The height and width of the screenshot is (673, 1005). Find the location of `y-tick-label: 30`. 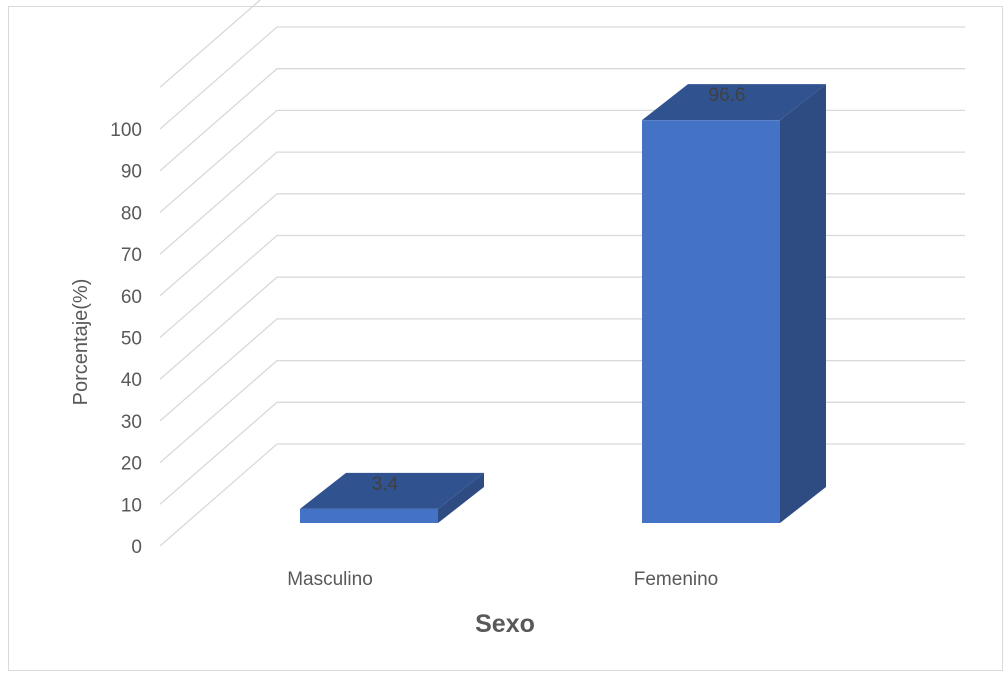

y-tick-label: 30 is located at coordinates (131, 422).